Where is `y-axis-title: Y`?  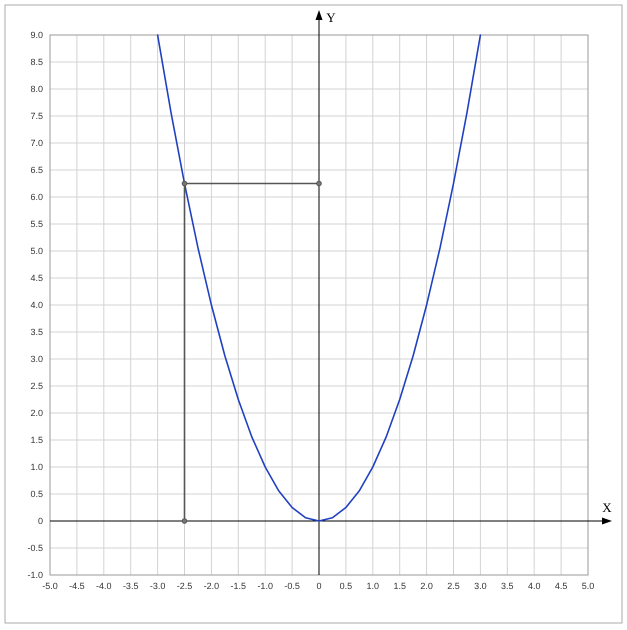
y-axis-title: Y is located at coordinates (331, 17).